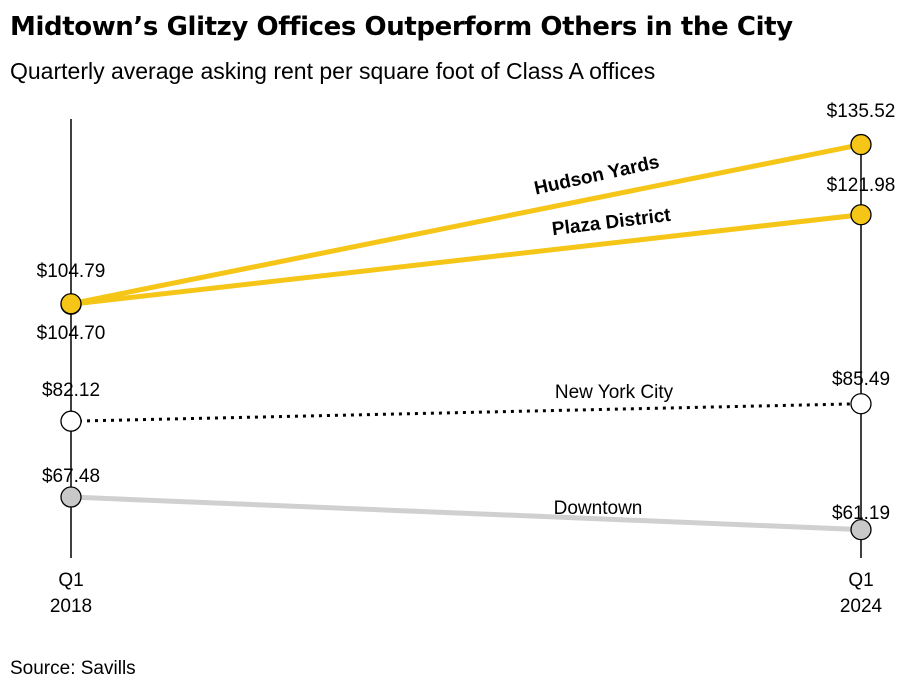 The width and height of the screenshot is (918, 697). What do you see at coordinates (861, 606) in the screenshot?
I see `x-tick-label-year: 2024` at bounding box center [861, 606].